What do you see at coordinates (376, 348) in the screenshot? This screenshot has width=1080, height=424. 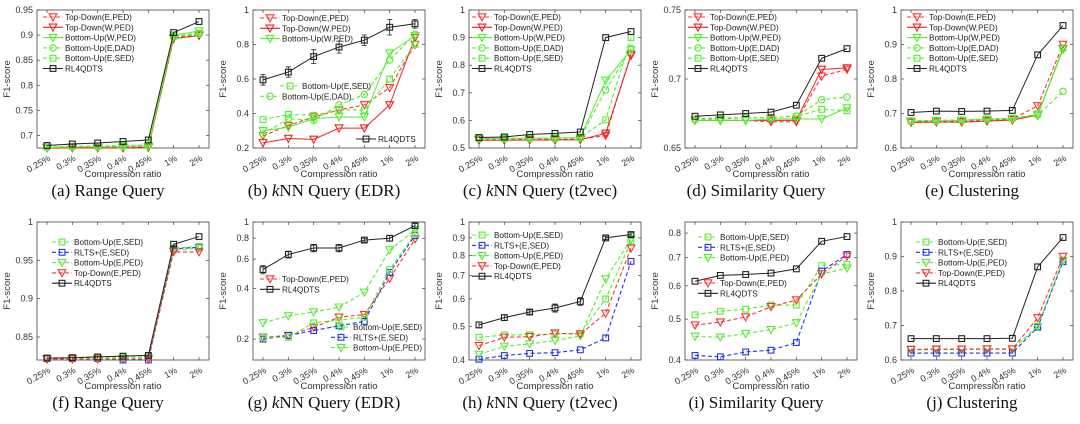 I see `legend-item-bottom-up-e-ped: Bottom-Up(E,PED)` at bounding box center [376, 348].